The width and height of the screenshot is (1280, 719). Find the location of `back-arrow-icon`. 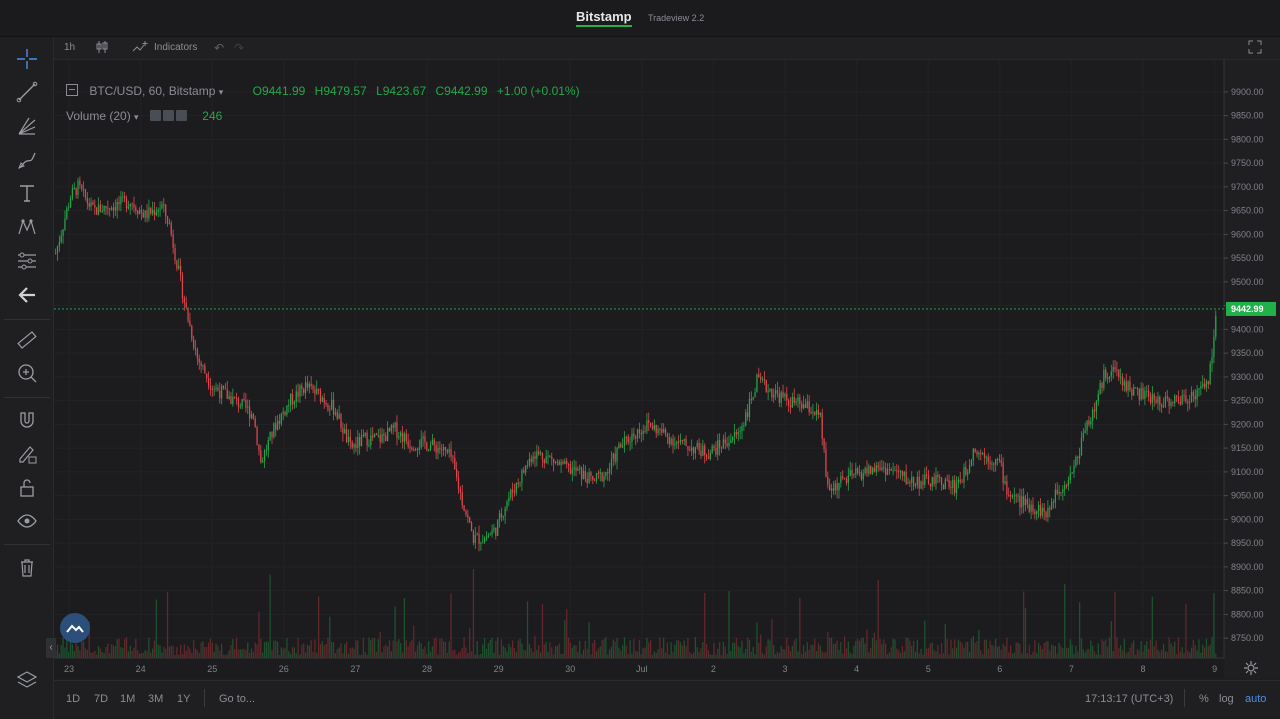

back-arrow-icon is located at coordinates (27, 295).